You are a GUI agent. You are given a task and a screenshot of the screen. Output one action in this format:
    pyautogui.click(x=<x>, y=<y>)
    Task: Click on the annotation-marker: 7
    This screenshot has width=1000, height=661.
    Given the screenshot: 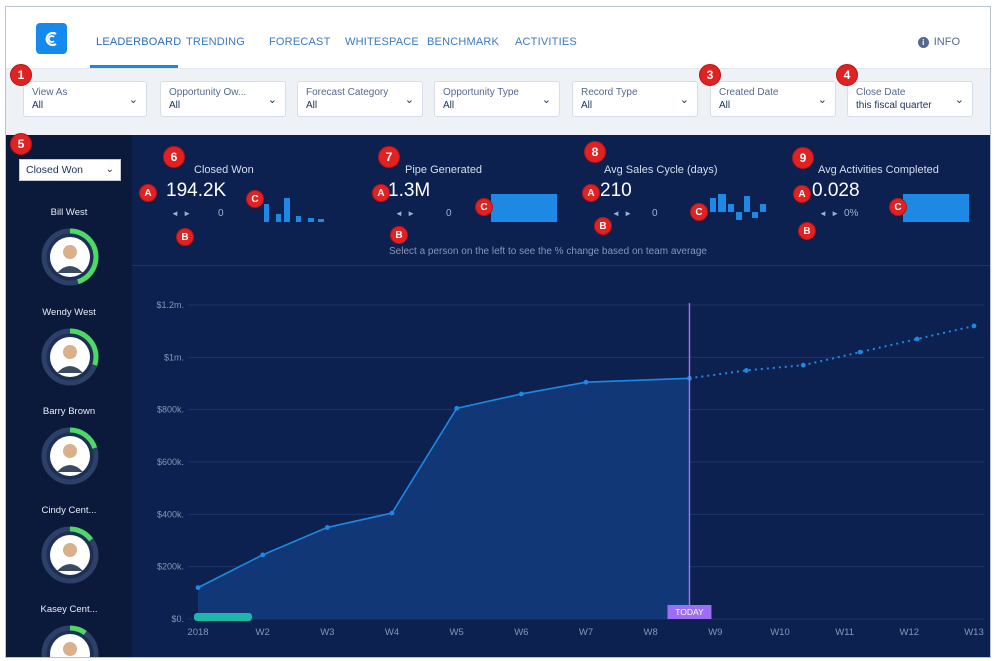 What is the action you would take?
    pyautogui.click(x=389, y=157)
    